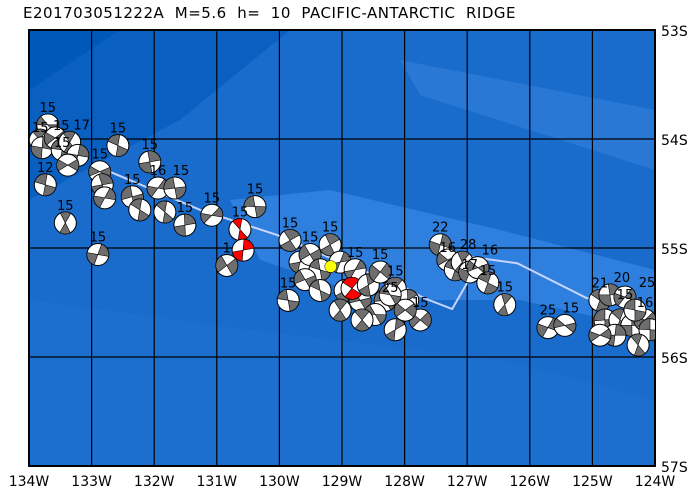  Describe the element at coordinates (29, 482) in the screenshot. I see `lon-tick-label: 134W` at that location.